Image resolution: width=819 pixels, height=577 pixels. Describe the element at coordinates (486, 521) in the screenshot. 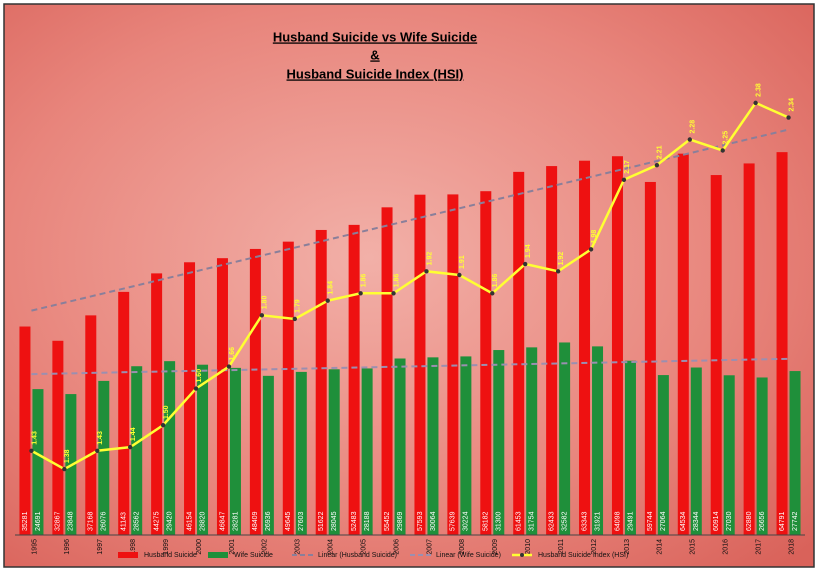

I see `bar-value-label: 58182` at that location.